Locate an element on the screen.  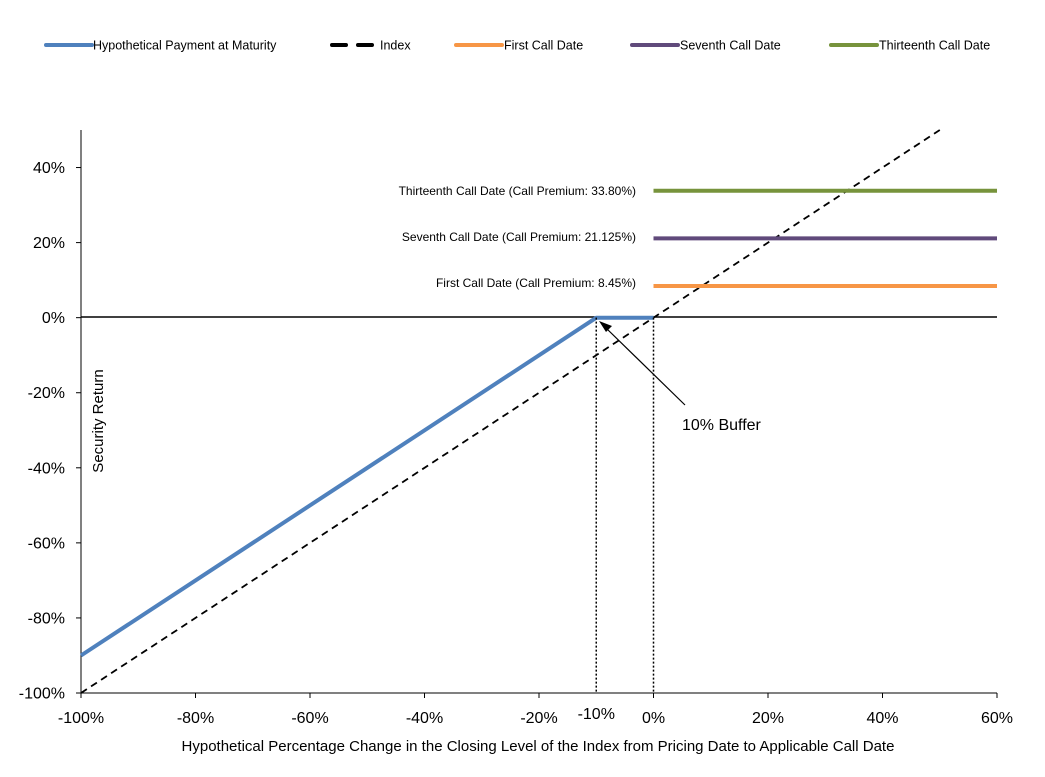
legend-label-first-call: First Call Date is located at coordinates (543, 46).